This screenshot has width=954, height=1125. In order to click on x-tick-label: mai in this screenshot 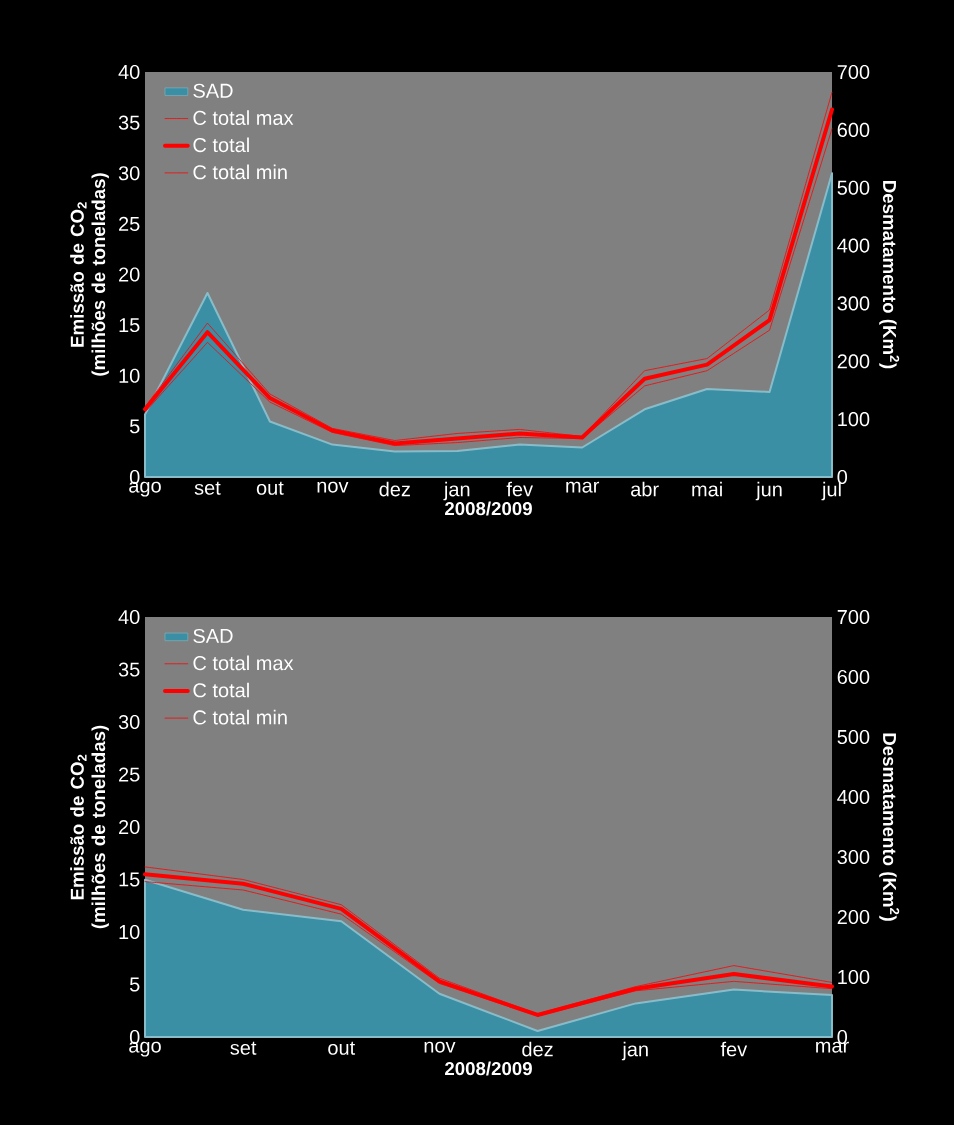, I will do `click(707, 489)`.